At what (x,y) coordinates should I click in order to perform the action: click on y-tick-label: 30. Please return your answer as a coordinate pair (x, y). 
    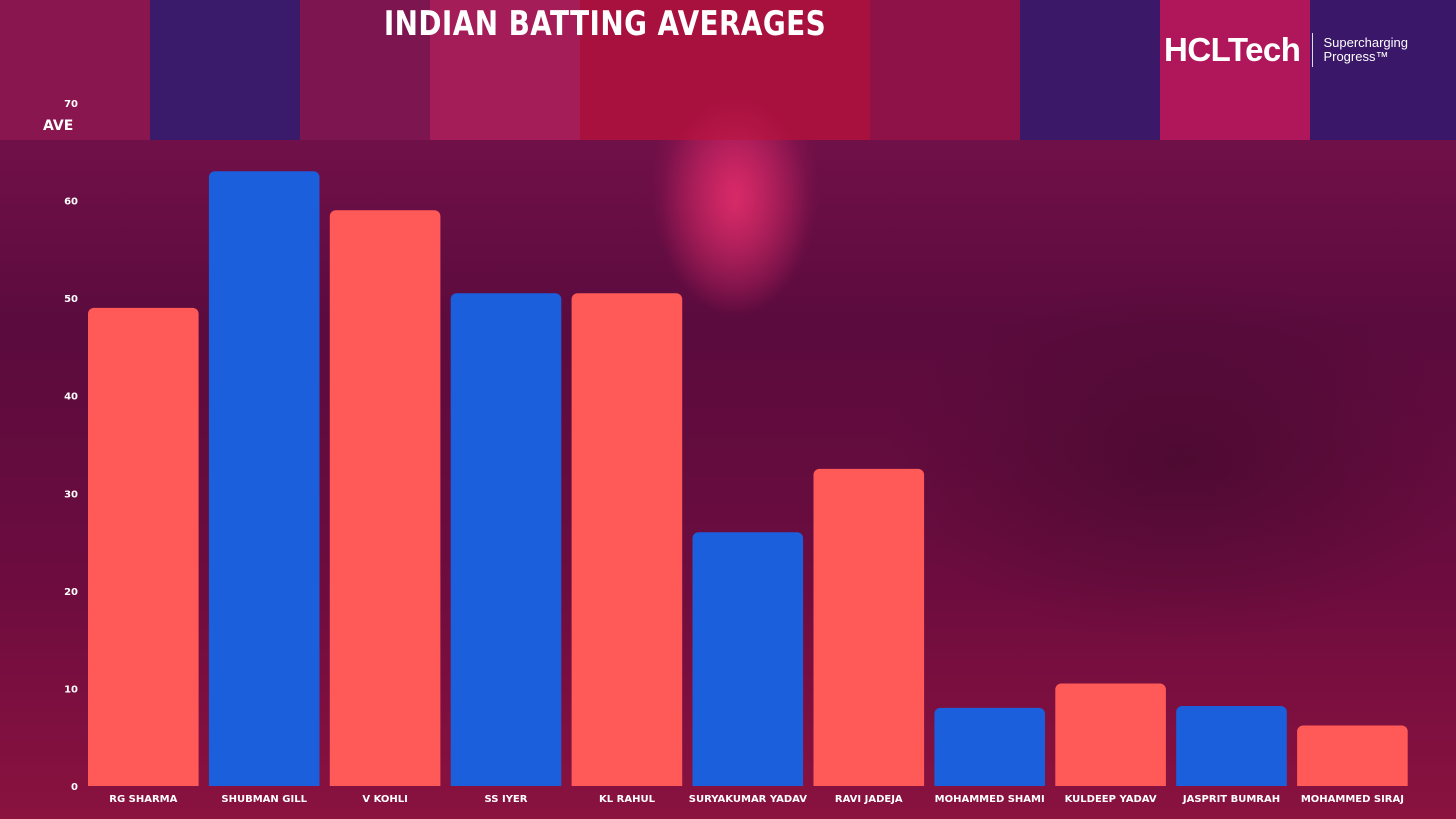
    Looking at the image, I should click on (71, 494).